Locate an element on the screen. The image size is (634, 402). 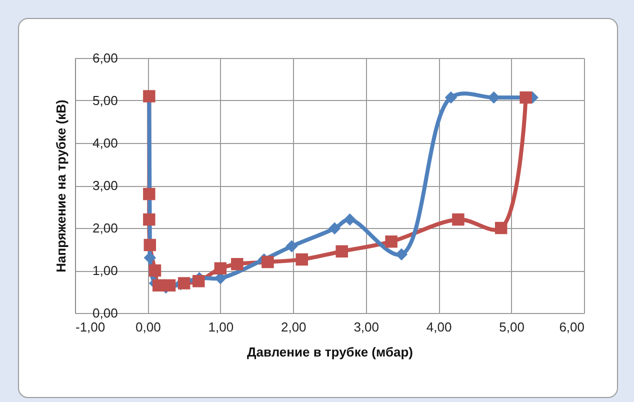
x-axis-title: Давление в трубке (мбар) is located at coordinates (330, 352).